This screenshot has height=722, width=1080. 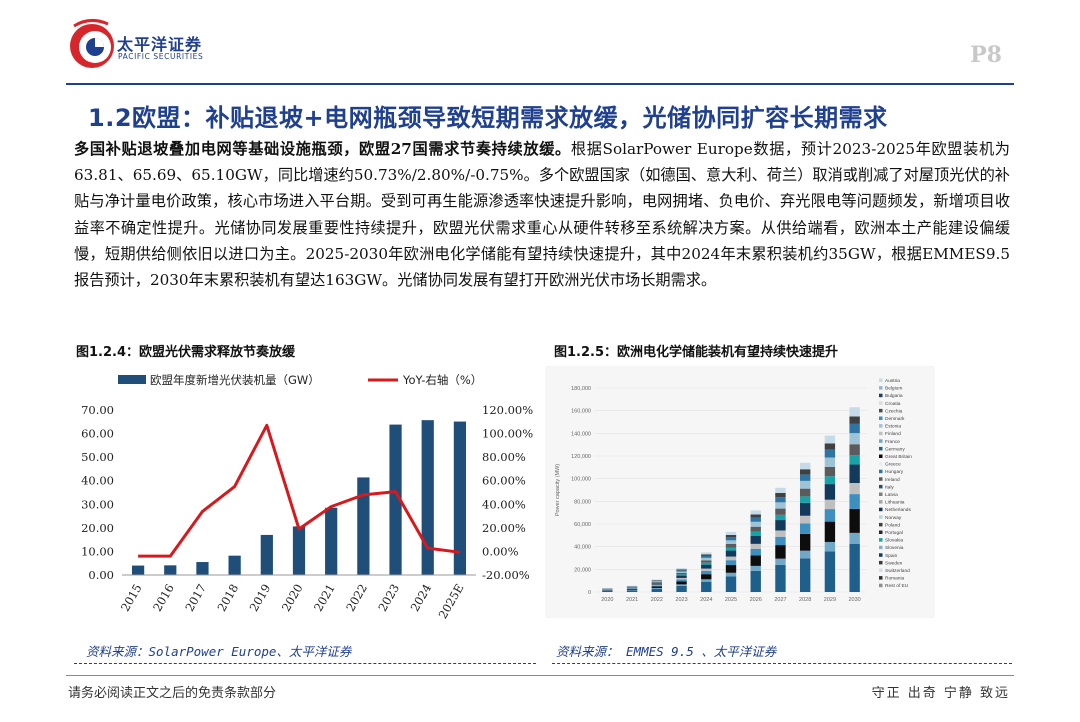 What do you see at coordinates (581, 434) in the screenshot?
I see `y-tick-label: 140,000` at bounding box center [581, 434].